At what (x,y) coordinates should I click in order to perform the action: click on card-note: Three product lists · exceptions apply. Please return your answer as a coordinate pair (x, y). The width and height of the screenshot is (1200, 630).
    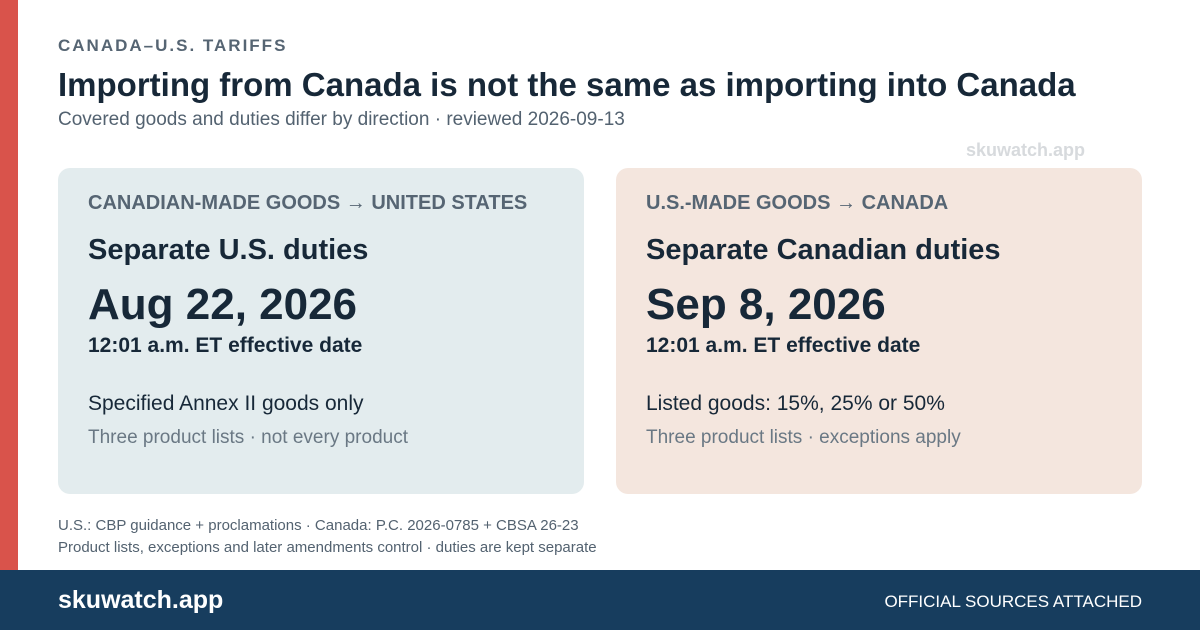
    Looking at the image, I should click on (803, 437).